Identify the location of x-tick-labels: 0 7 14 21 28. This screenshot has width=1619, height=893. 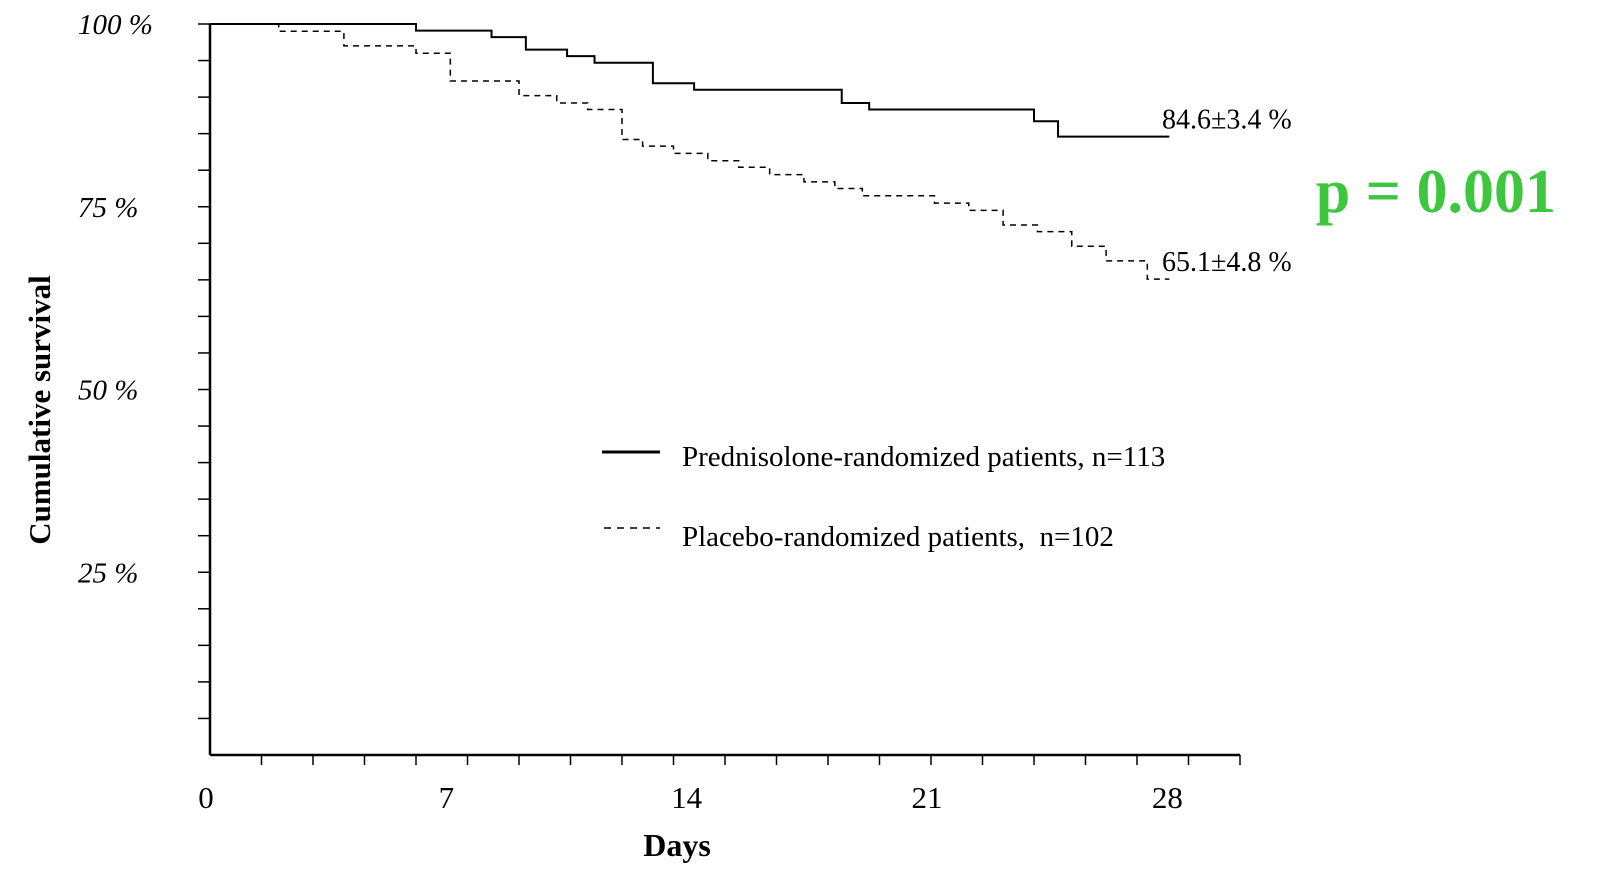
(690, 797).